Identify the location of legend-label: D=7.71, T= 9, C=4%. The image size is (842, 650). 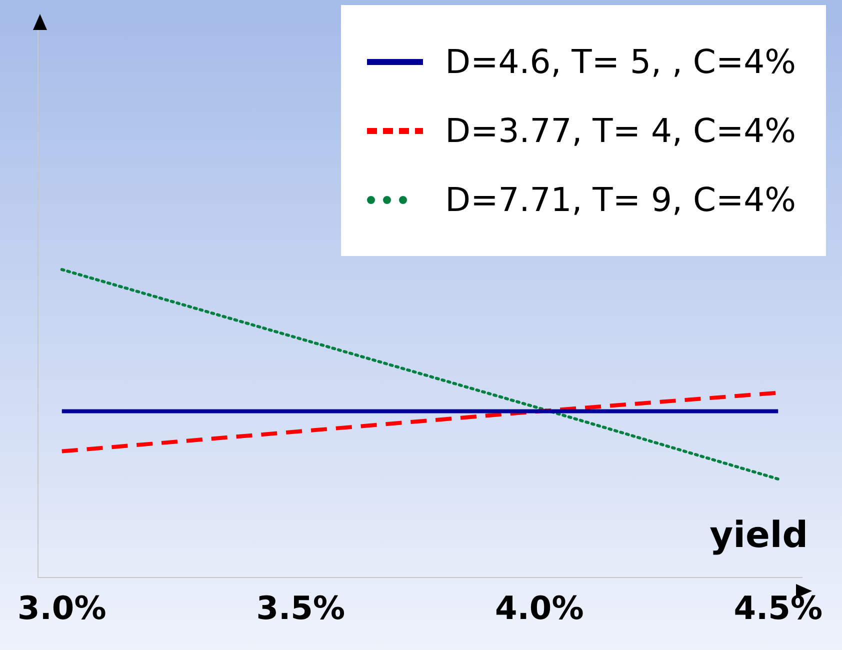
(620, 199).